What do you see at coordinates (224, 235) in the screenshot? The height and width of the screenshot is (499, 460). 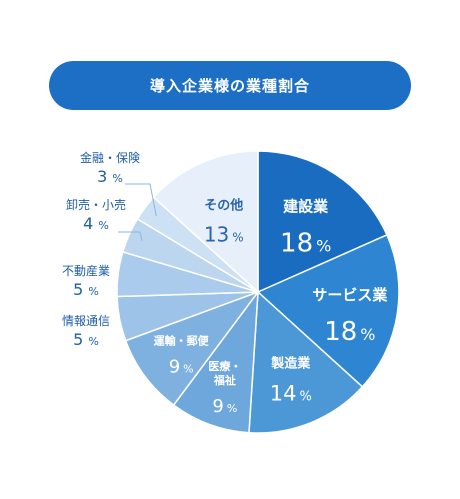 I see `slice-value: 13%` at bounding box center [224, 235].